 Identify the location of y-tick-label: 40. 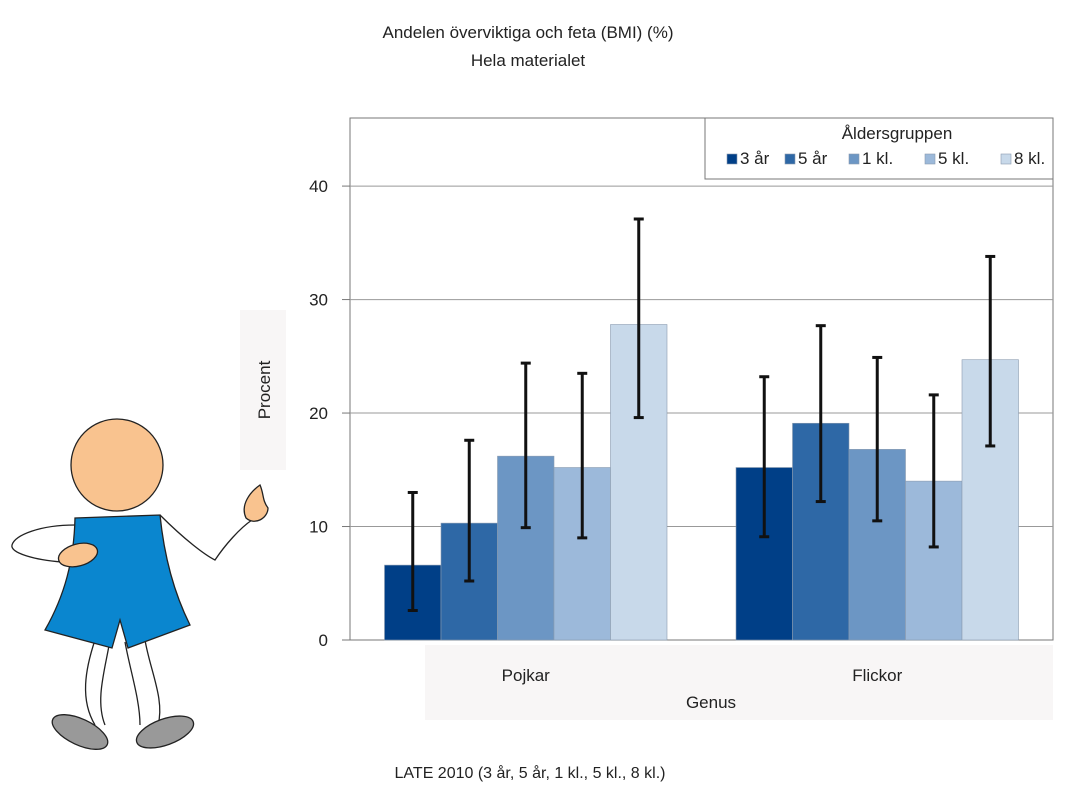
(318, 186).